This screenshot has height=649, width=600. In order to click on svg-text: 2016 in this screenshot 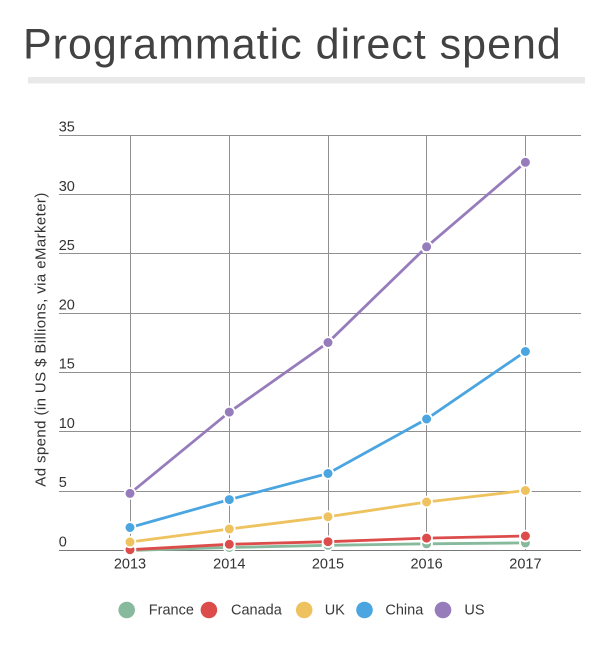, I will do `click(426, 565)`.